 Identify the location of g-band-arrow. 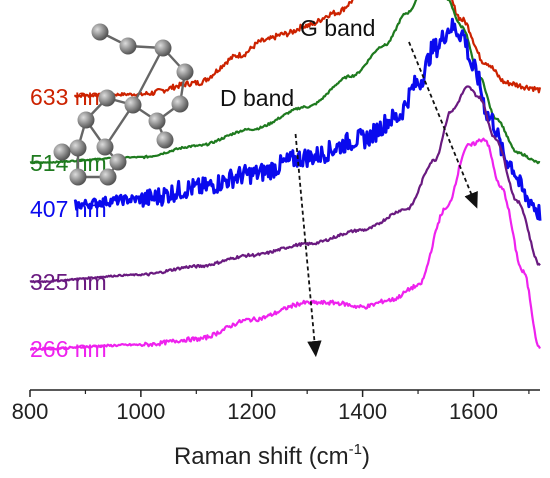
(443, 125).